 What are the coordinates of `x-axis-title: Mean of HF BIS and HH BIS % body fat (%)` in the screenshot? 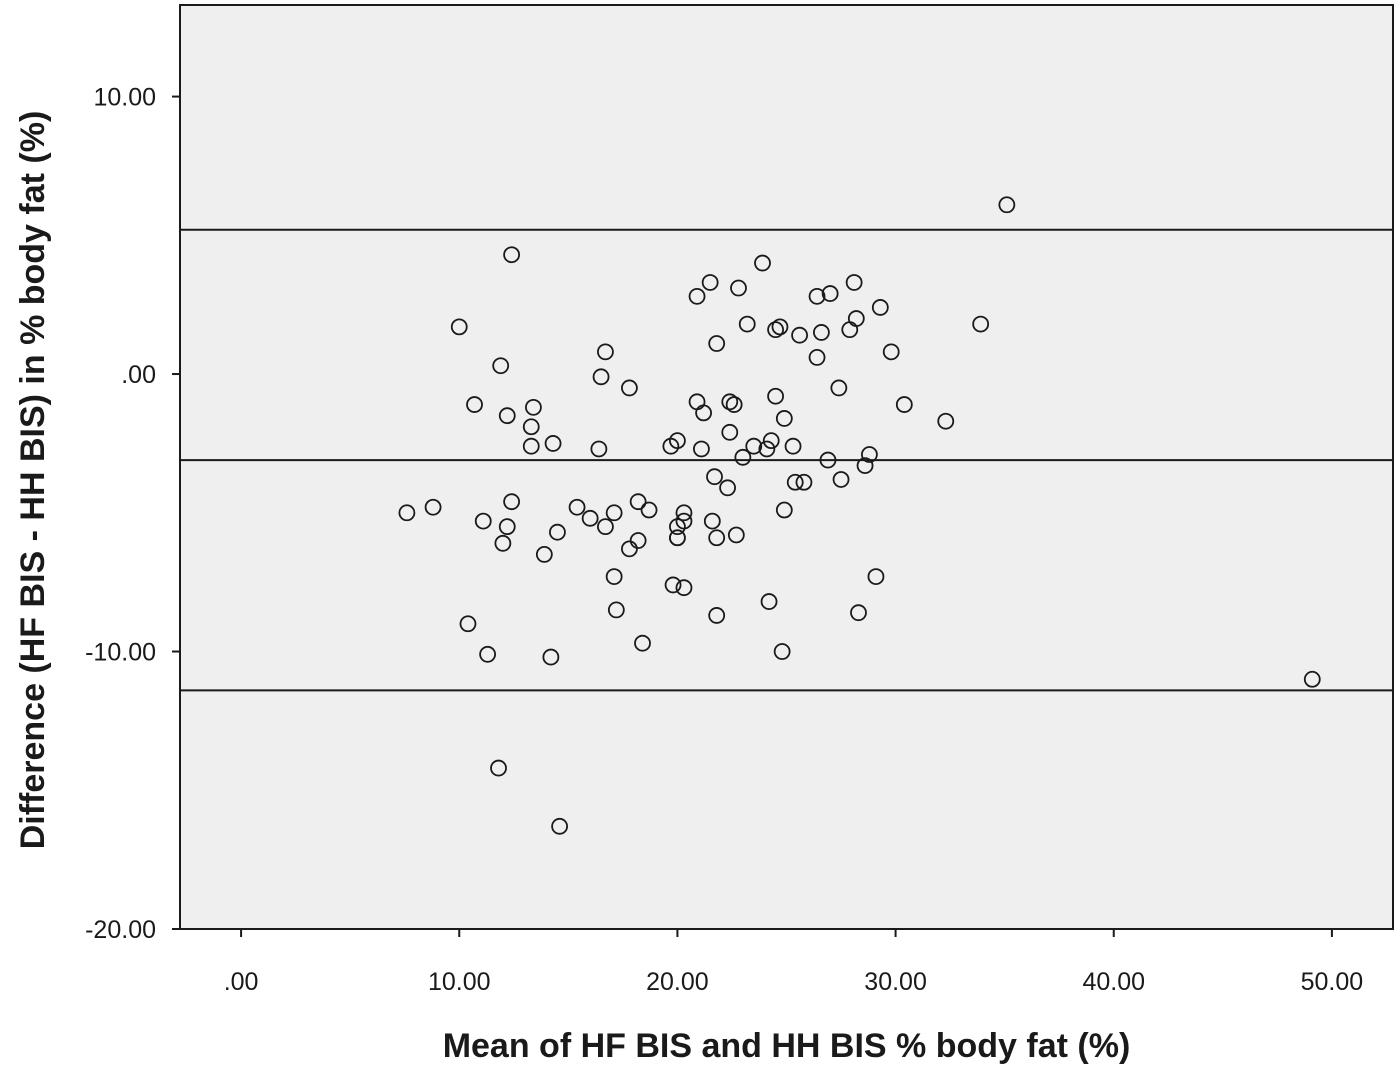 It's located at (787, 1046).